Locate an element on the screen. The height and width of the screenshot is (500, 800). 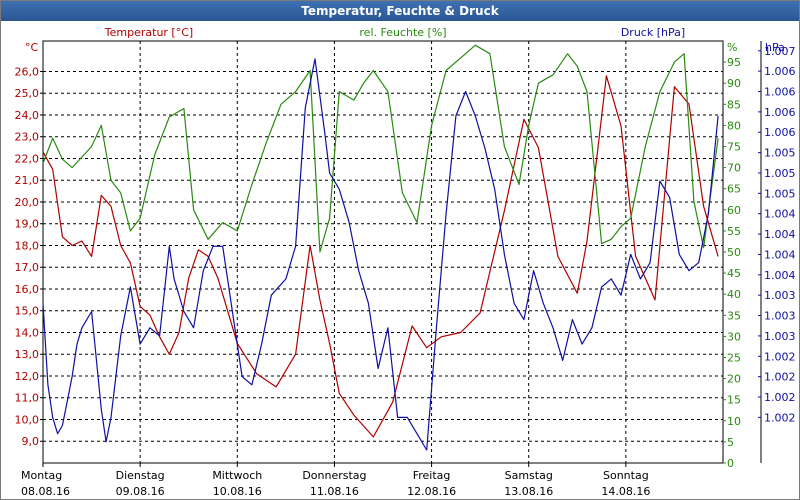
humidity-tick-label: 70 is located at coordinates (734, 168).